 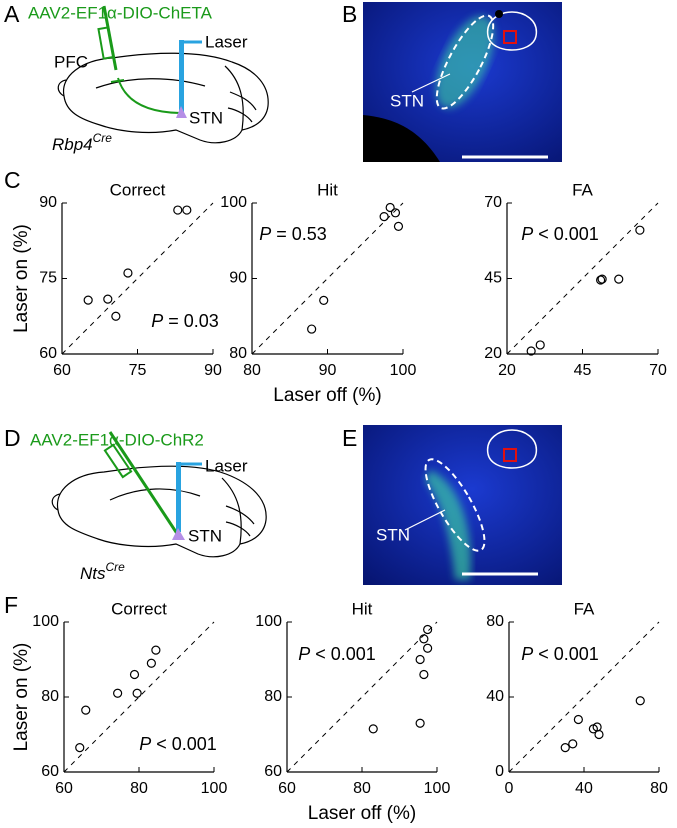 What do you see at coordinates (493, 278) in the screenshot?
I see `y-tick-label: 45` at bounding box center [493, 278].